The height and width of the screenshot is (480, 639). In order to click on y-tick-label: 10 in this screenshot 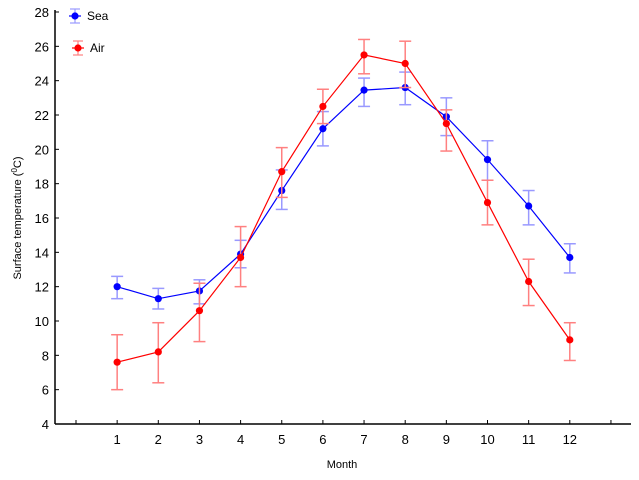, I will do `click(42, 321)`.